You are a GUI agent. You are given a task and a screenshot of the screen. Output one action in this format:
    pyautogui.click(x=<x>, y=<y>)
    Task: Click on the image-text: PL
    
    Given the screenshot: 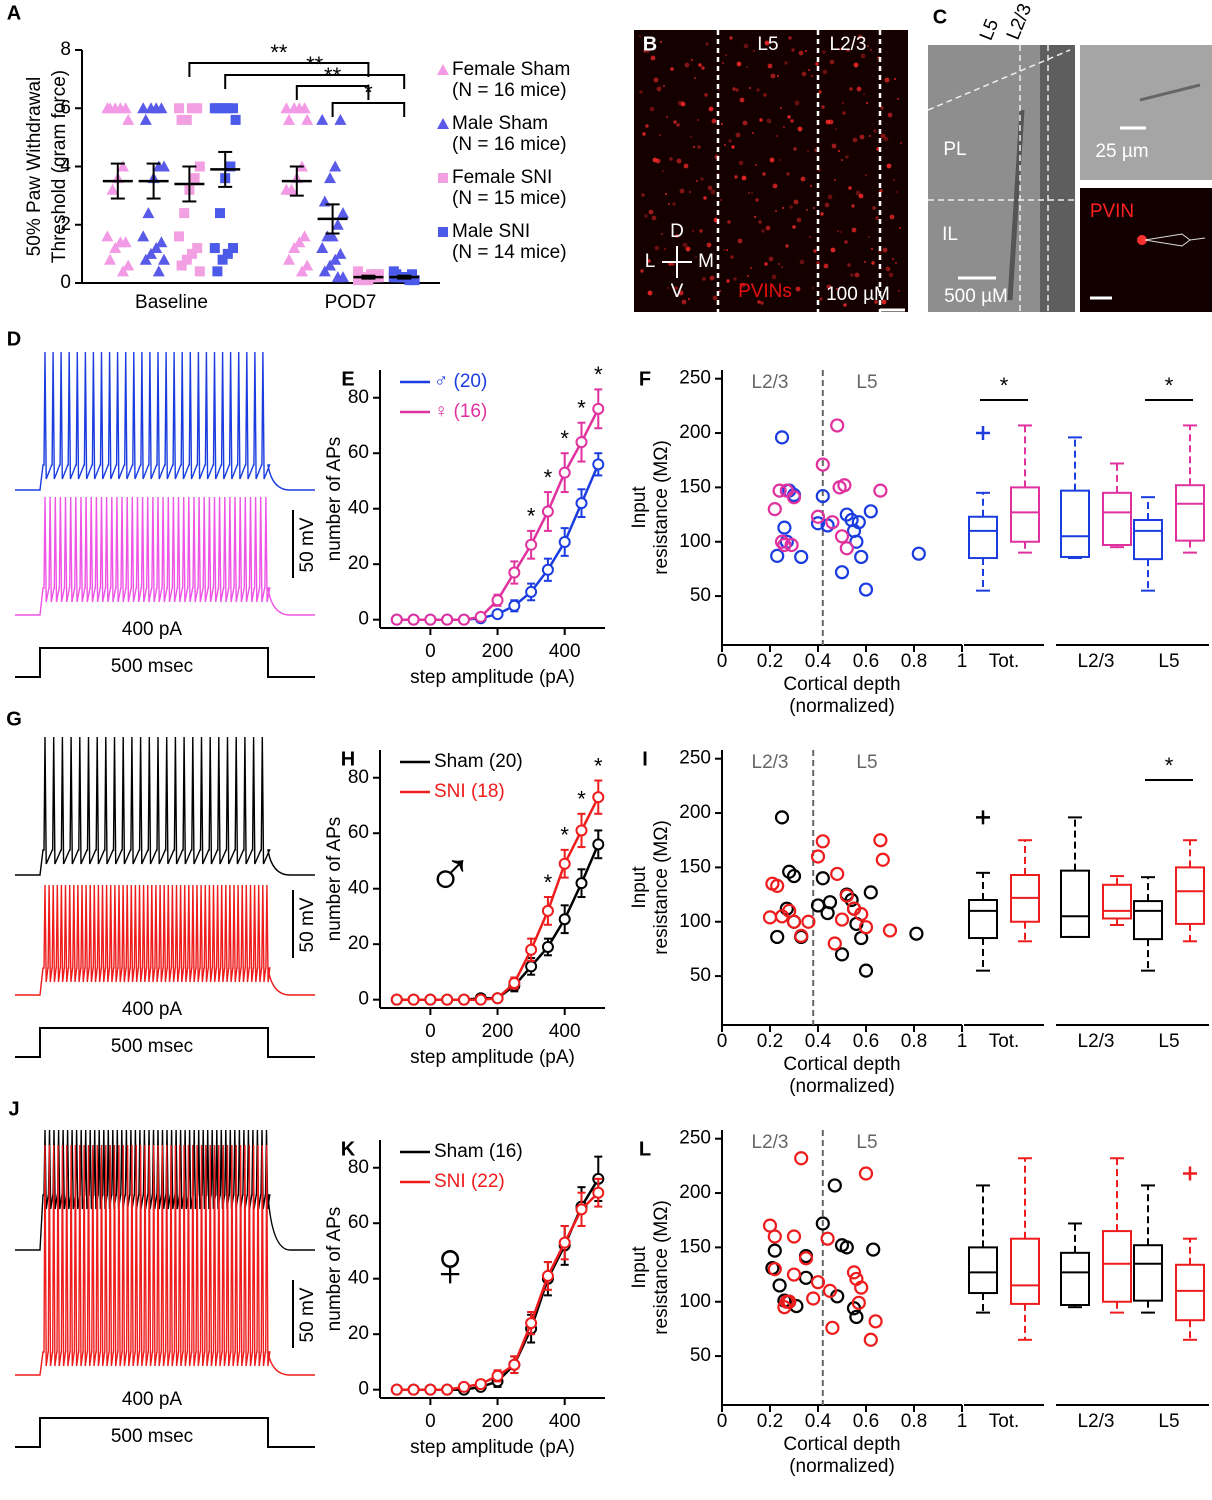 What is the action you would take?
    pyautogui.click(x=954, y=149)
    